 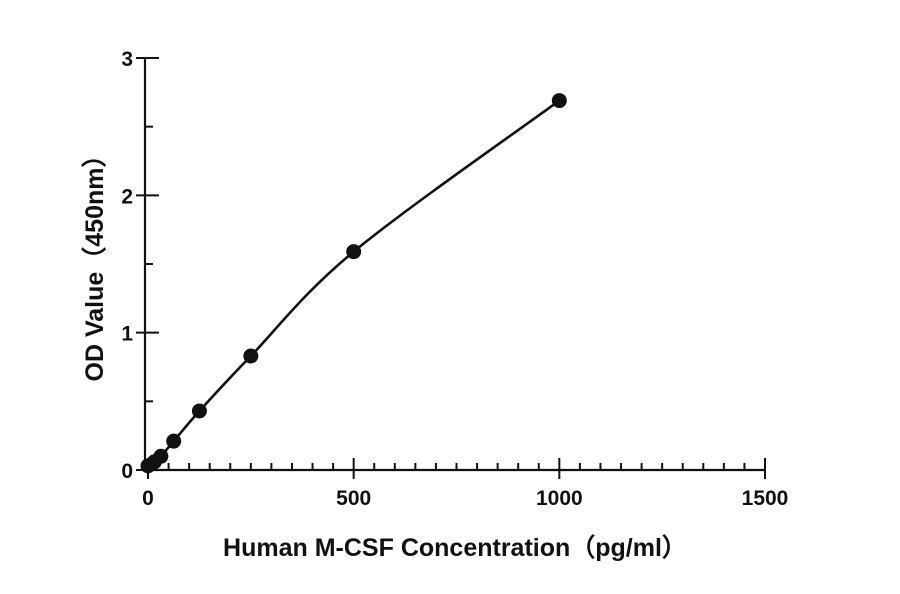 What do you see at coordinates (127, 471) in the screenshot?
I see `y-tick-label: 0` at bounding box center [127, 471].